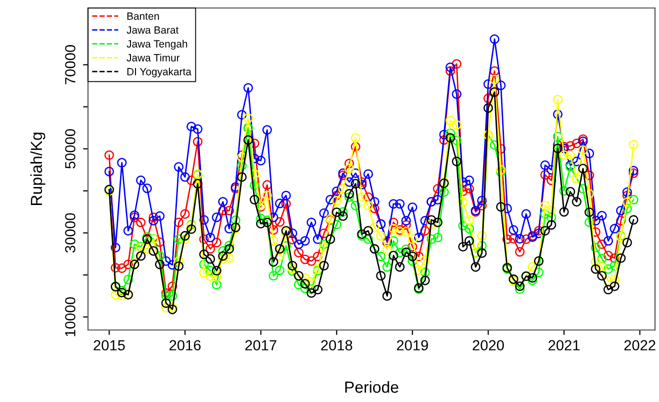 This screenshot has height=402, width=659. Describe the element at coordinates (336, 345) in the screenshot. I see `x-tick-label: 2018` at that location.